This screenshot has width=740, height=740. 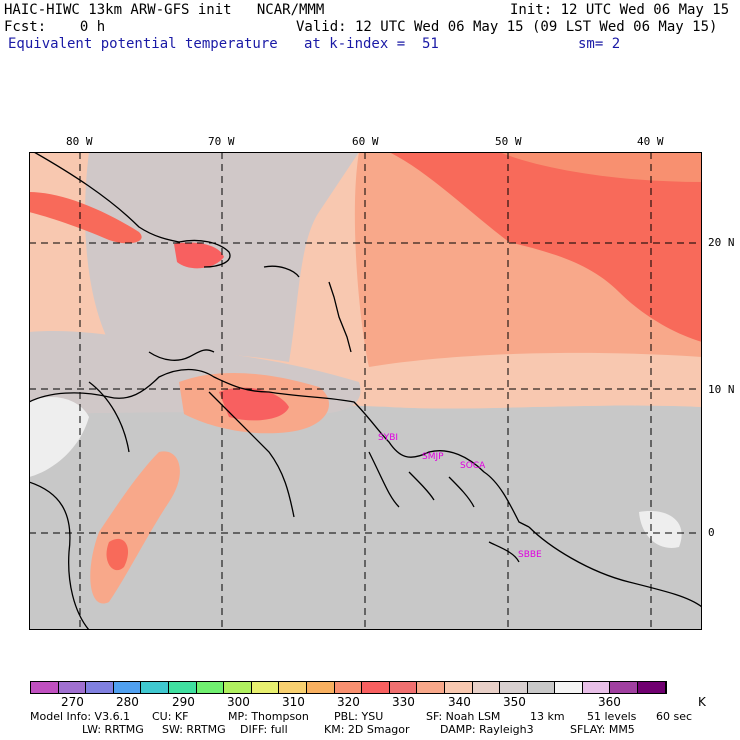 I want to click on red-cuba, so click(x=85, y=218).